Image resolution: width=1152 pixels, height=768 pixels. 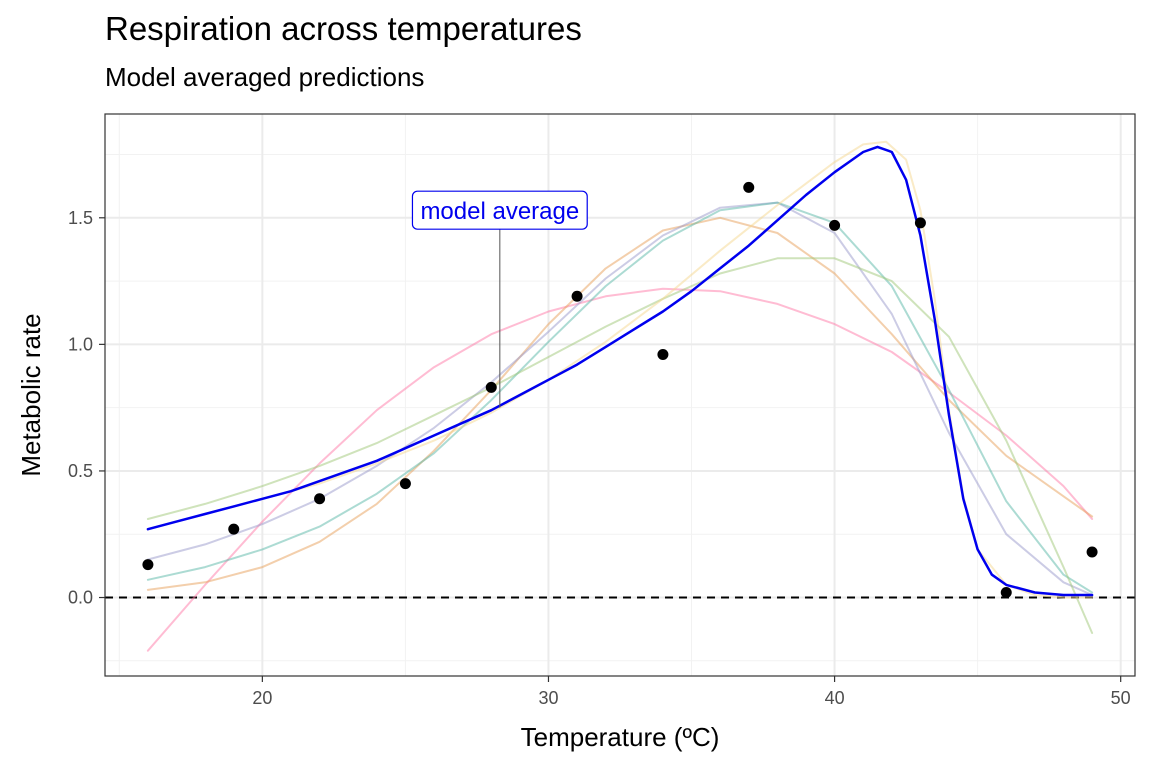 What do you see at coordinates (835, 698) in the screenshot?
I see `x-tick-label: 40` at bounding box center [835, 698].